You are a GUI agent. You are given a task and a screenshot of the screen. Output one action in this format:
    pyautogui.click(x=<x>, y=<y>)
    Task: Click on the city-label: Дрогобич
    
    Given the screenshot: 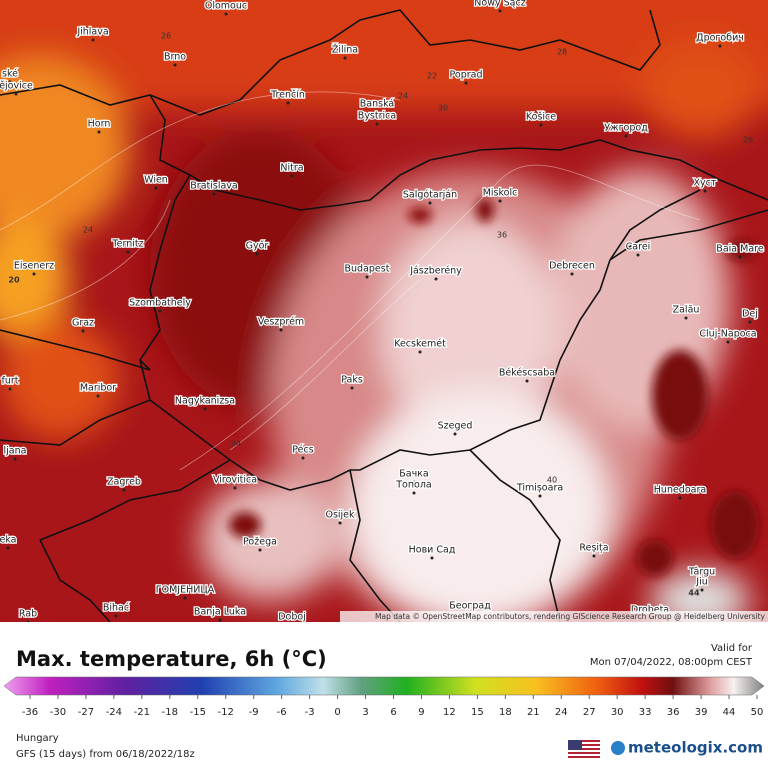 What is the action you would take?
    pyautogui.click(x=720, y=38)
    